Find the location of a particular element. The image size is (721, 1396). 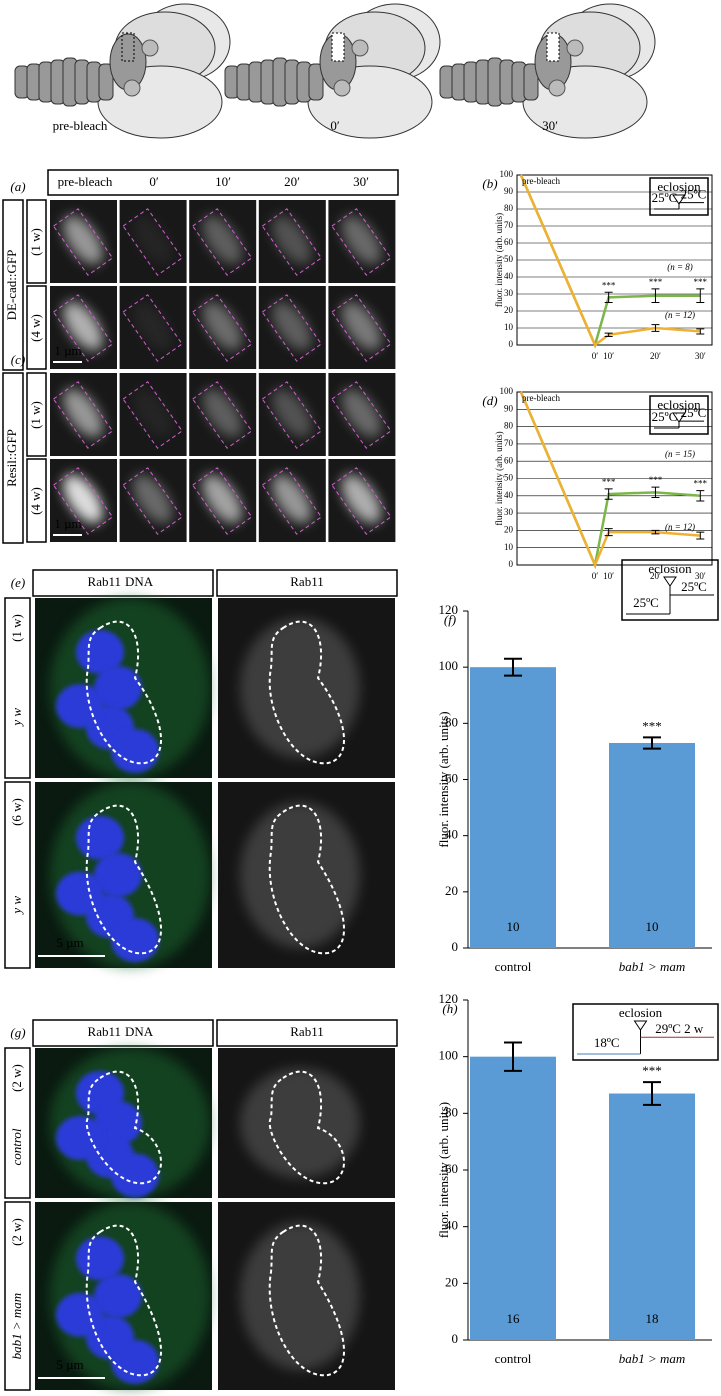

x-tick-label: 30′ is located at coordinates (700, 576).